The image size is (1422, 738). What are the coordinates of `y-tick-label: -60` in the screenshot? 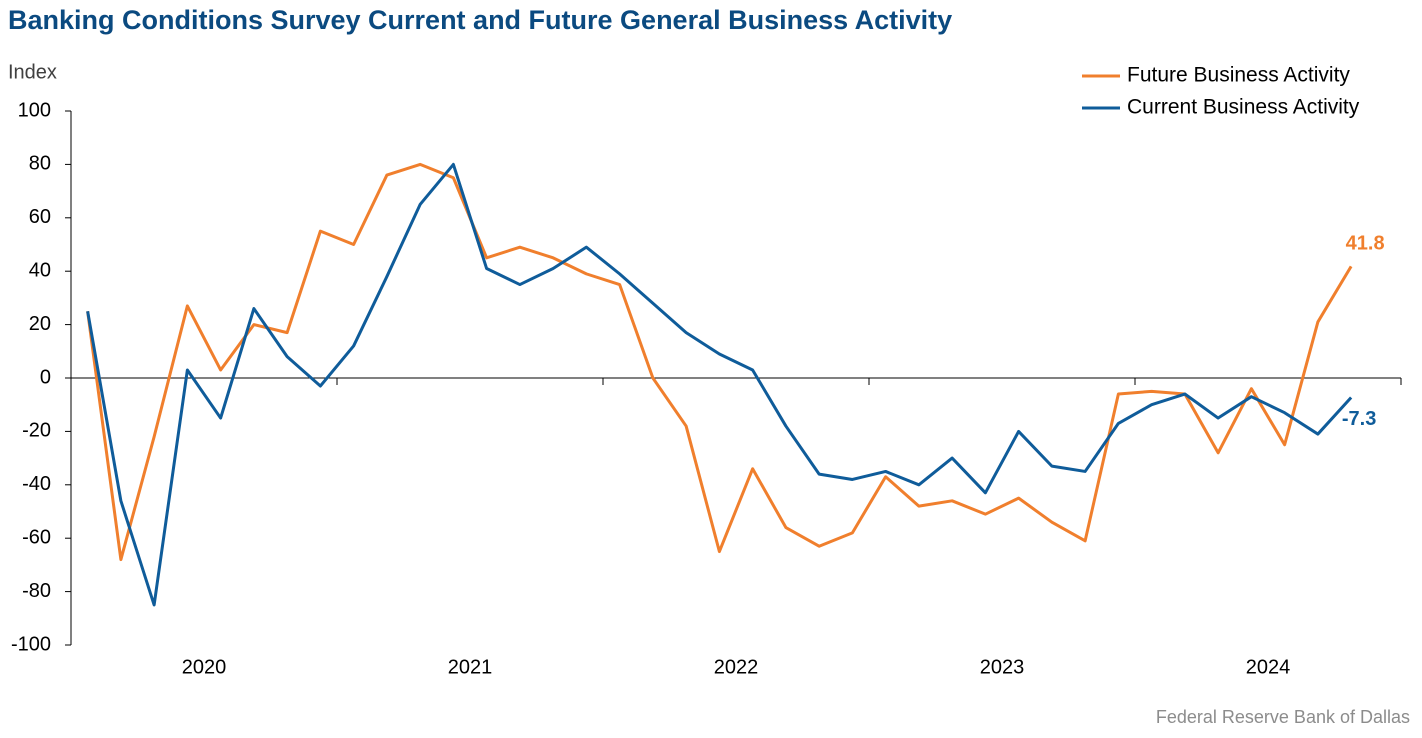 It's located at (36, 537).